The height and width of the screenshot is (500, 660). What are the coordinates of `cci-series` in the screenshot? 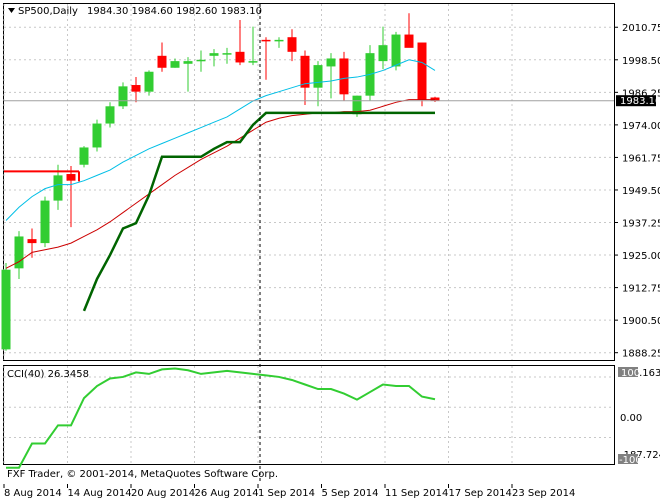 It's located at (221, 418).